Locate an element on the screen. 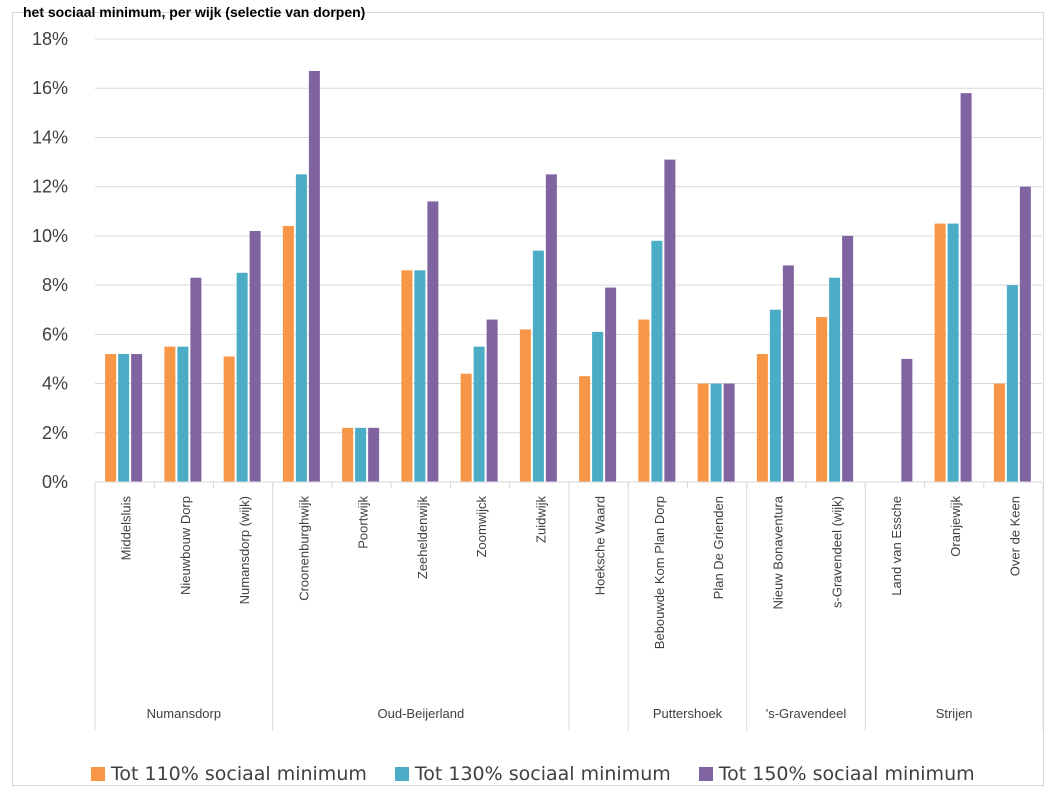 Image resolution: width=1057 pixels, height=796 pixels. x-tick-label: Croonenburghwijk is located at coordinates (303, 548).